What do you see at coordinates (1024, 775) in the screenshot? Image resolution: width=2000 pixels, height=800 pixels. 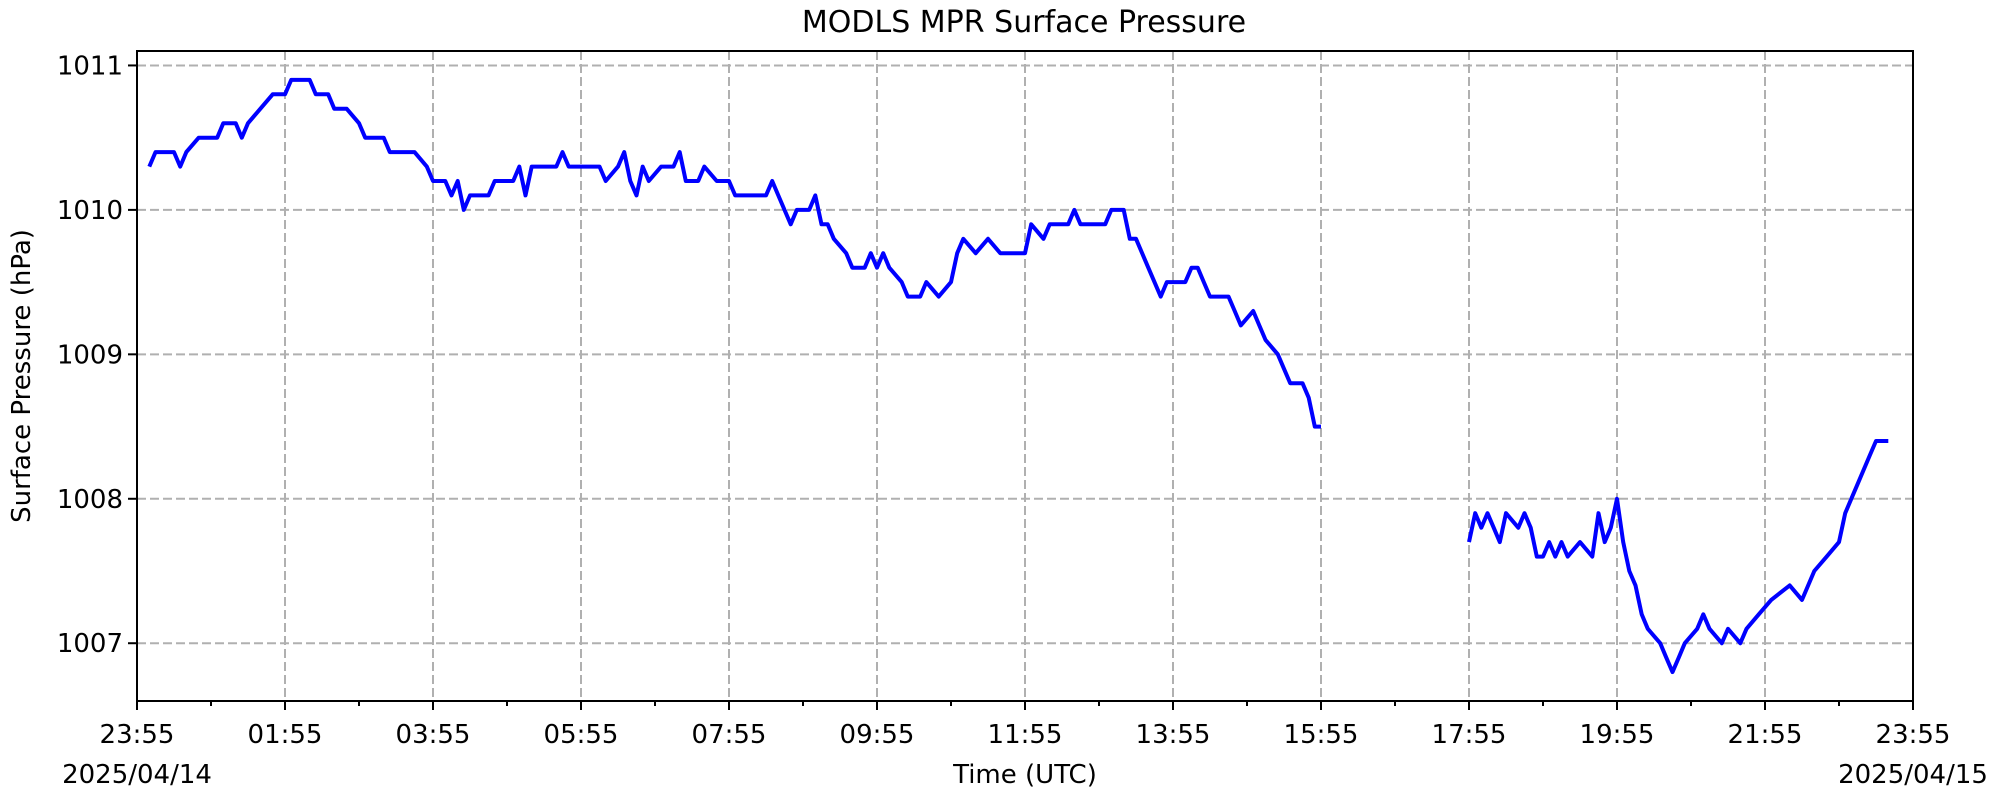 I see `x-axis-label: Time (UTC)` at bounding box center [1024, 775].